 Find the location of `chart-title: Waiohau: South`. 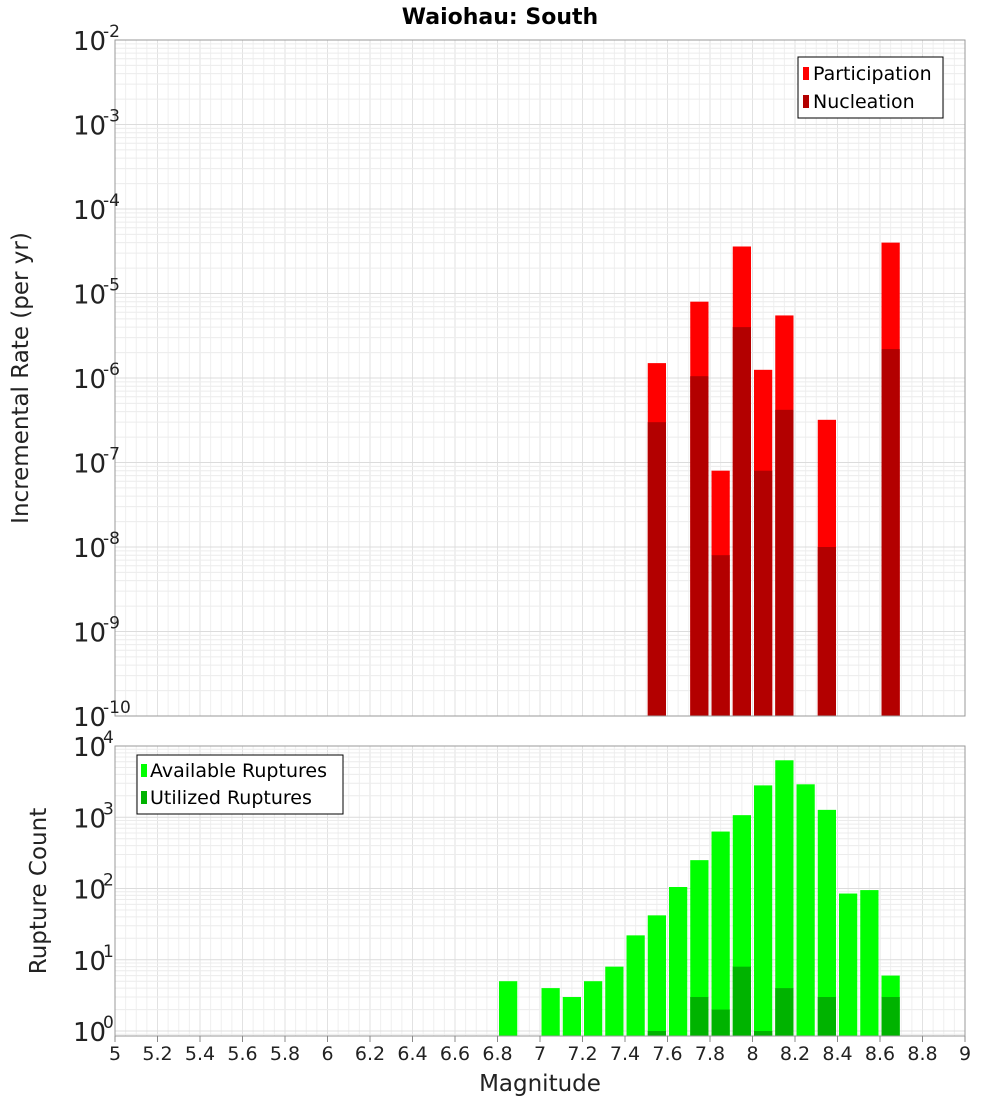

chart-title: Waiohau: South is located at coordinates (500, 17).